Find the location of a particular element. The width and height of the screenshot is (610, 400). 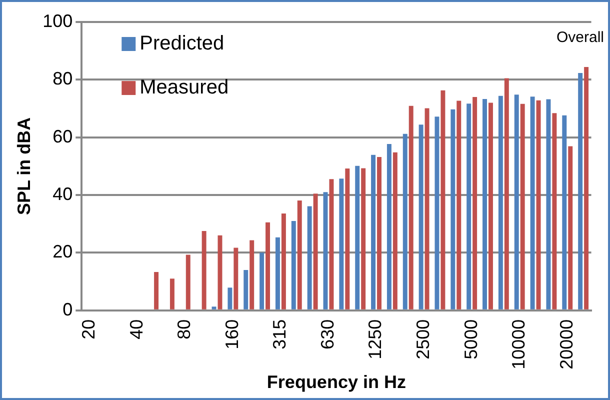

x-tick-label: 1250 is located at coordinates (375, 339).